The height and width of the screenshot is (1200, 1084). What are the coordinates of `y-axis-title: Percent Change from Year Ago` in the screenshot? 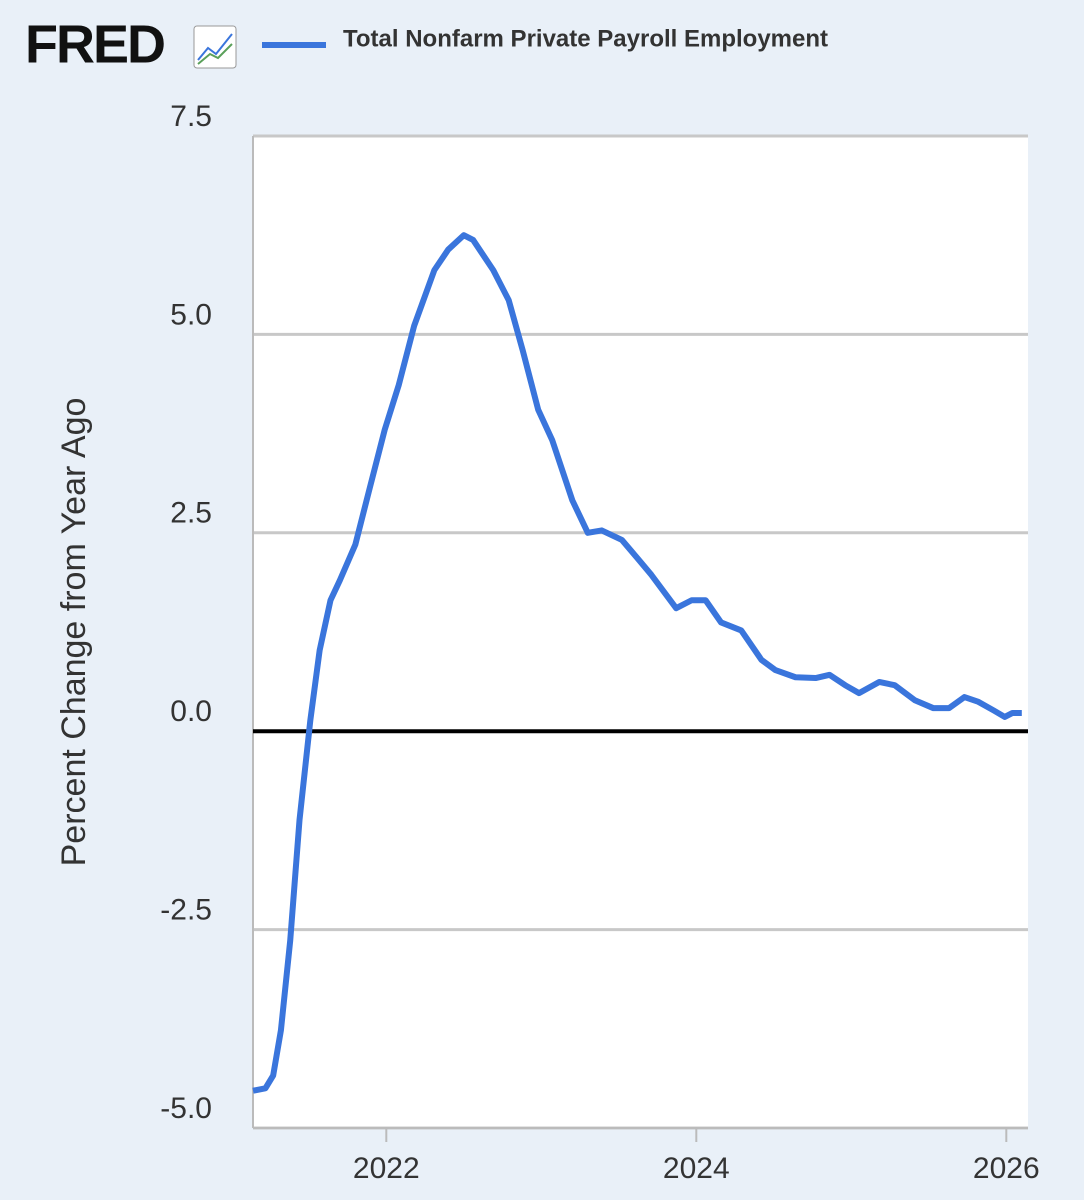 It's located at (74, 632).